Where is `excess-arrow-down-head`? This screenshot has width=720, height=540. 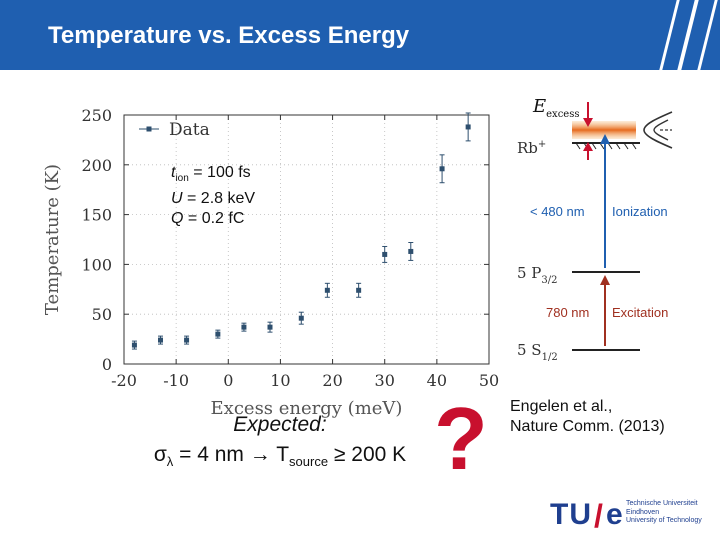
excess-arrow-down-head is located at coordinates (588, 122).